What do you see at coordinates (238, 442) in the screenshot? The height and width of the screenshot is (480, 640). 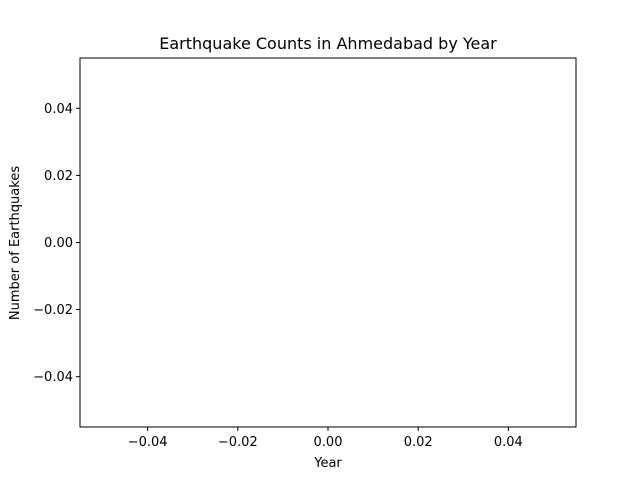 I see `x-tick-label: −0.02` at bounding box center [238, 442].